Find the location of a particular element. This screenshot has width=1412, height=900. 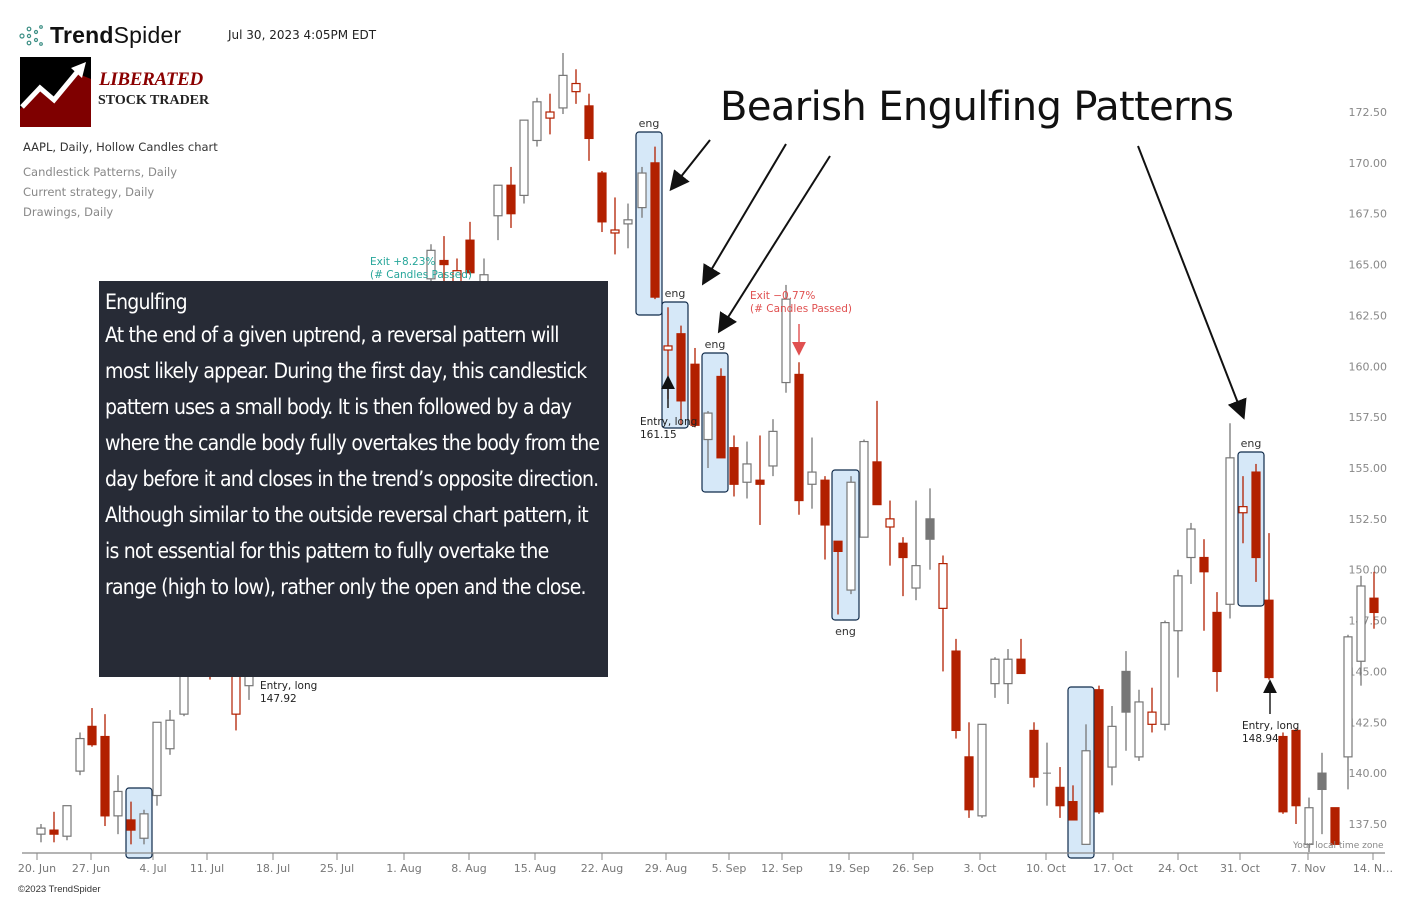

headline-annotation: Bearish Engulfing Patterns is located at coordinates (977, 107).